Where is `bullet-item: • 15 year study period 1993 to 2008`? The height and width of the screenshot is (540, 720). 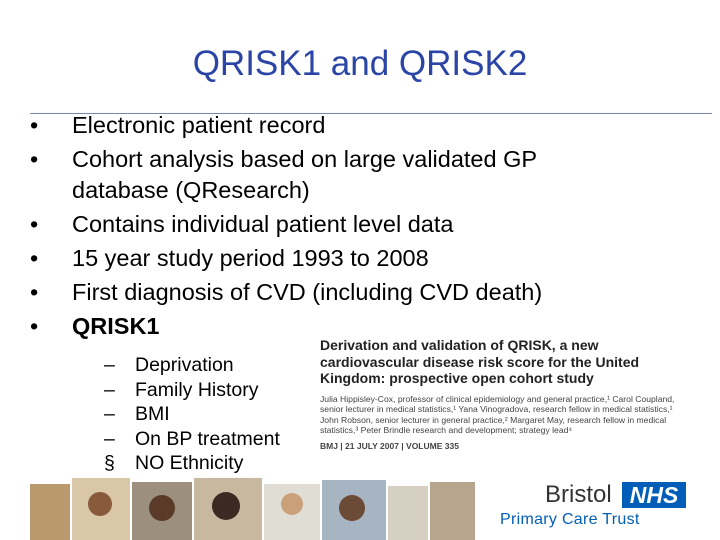
bullet-item: • 15 year study period 1993 to 2008 is located at coordinates (350, 258).